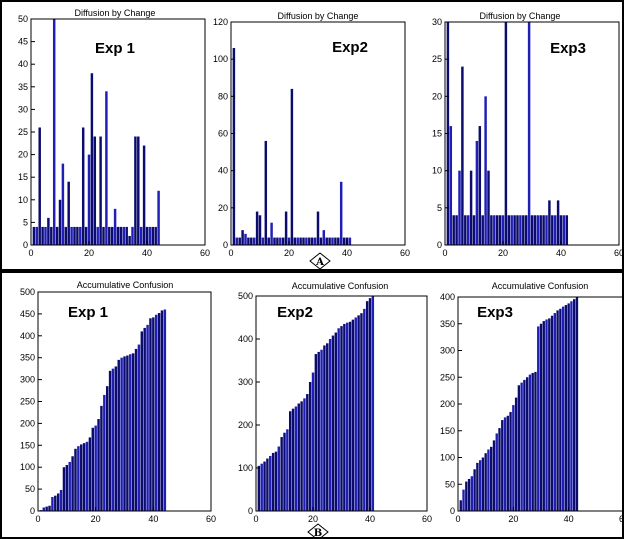 The width and height of the screenshot is (624, 539). I want to click on bars, so click(507, 133).